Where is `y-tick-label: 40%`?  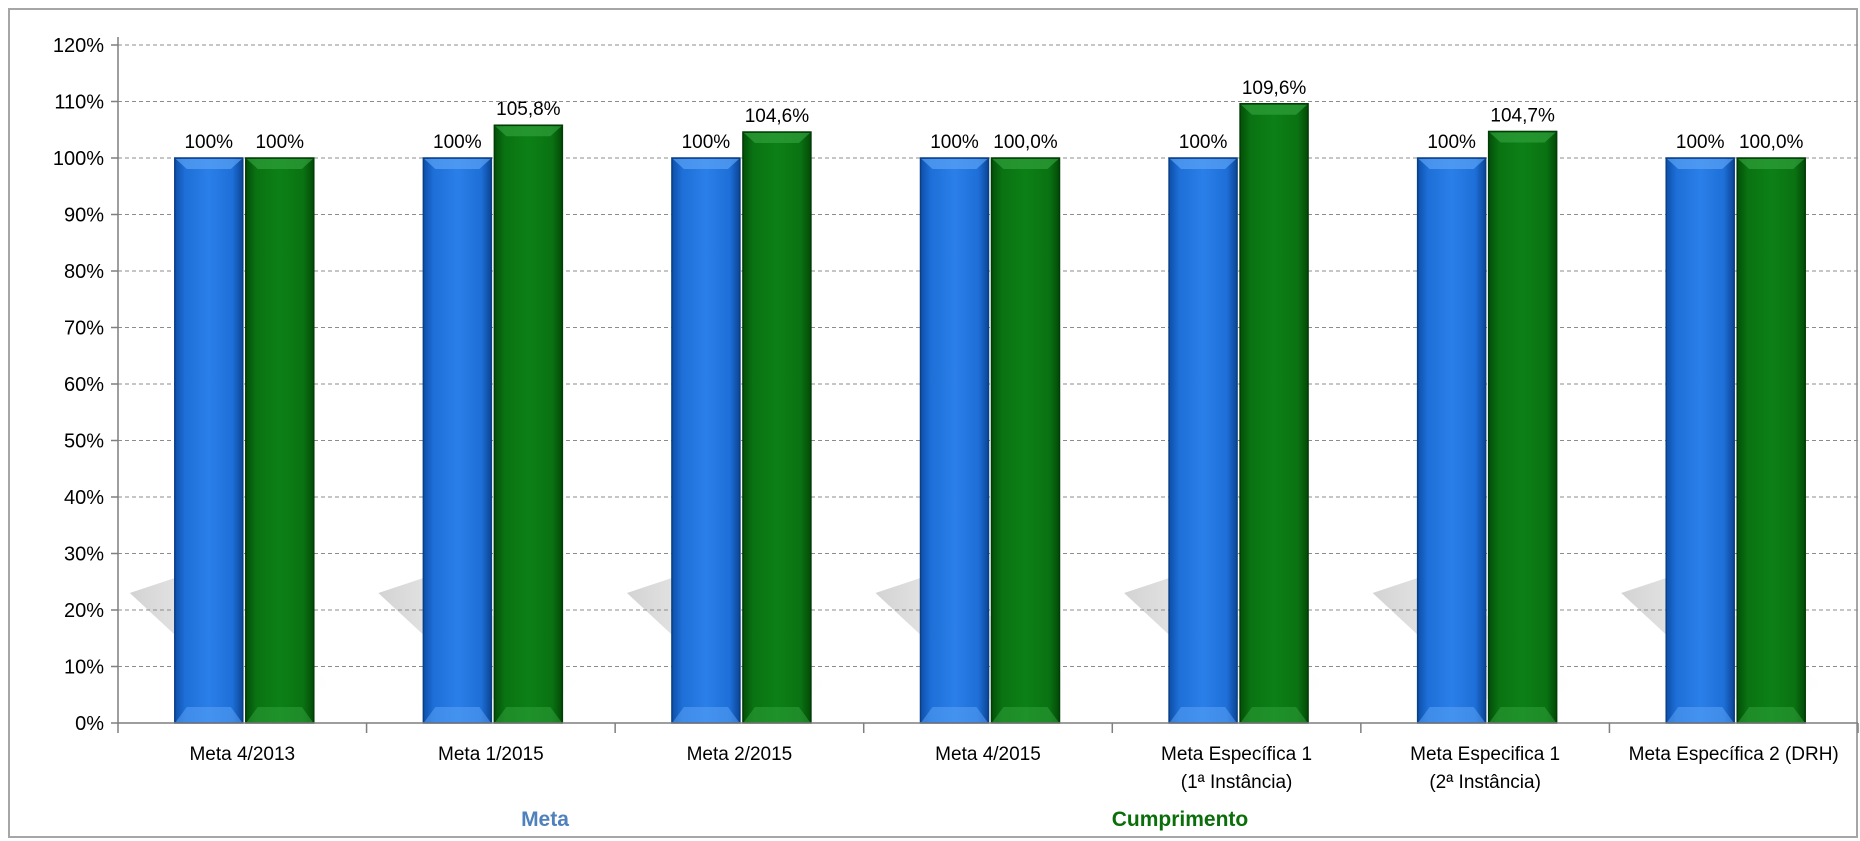 y-tick-label: 40% is located at coordinates (84, 498).